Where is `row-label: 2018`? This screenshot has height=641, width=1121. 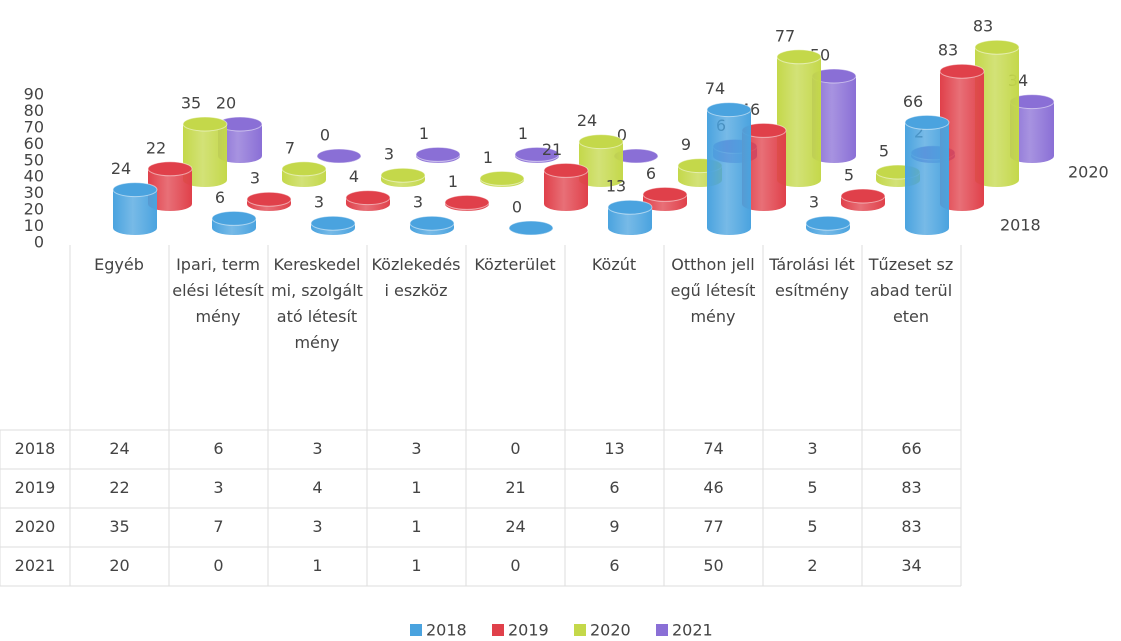
row-label: 2018 is located at coordinates (35, 448).